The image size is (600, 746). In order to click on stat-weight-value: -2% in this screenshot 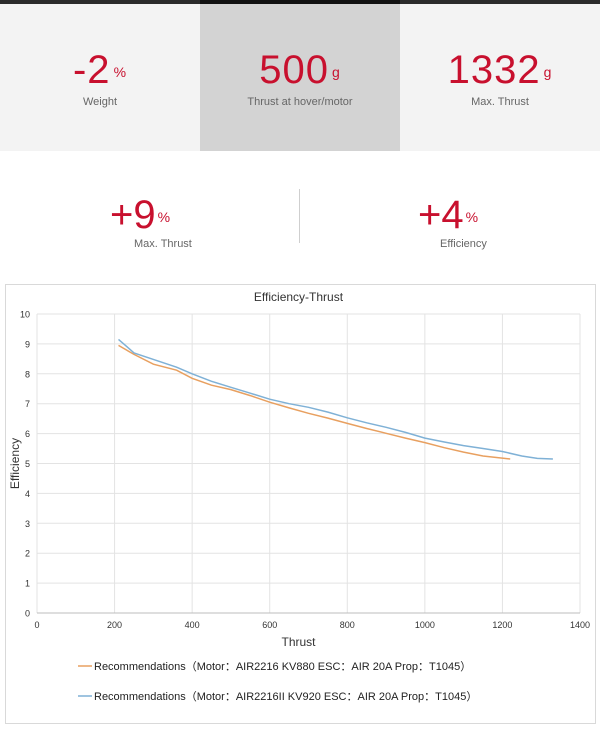, I will do `click(100, 70)`.